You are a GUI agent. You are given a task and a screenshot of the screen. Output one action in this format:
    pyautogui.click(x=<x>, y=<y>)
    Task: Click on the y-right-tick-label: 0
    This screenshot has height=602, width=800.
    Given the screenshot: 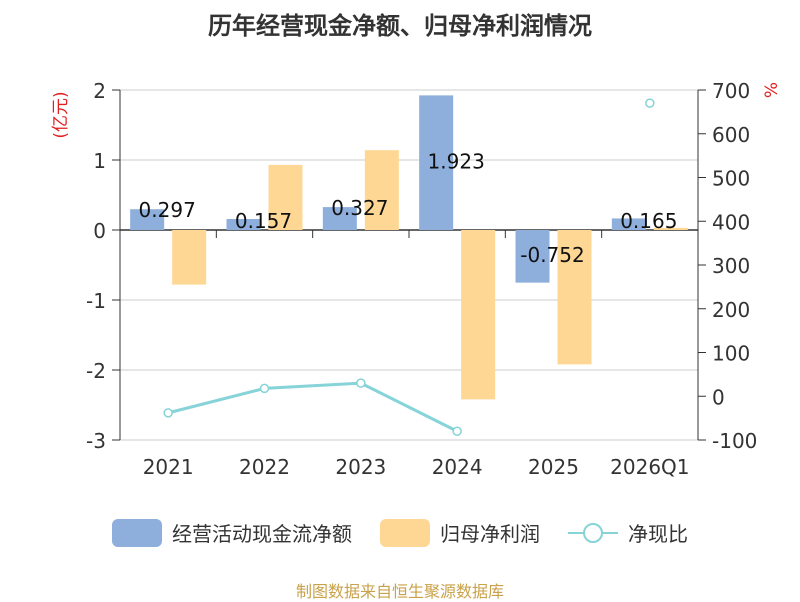 What is the action you would take?
    pyautogui.click(x=718, y=397)
    